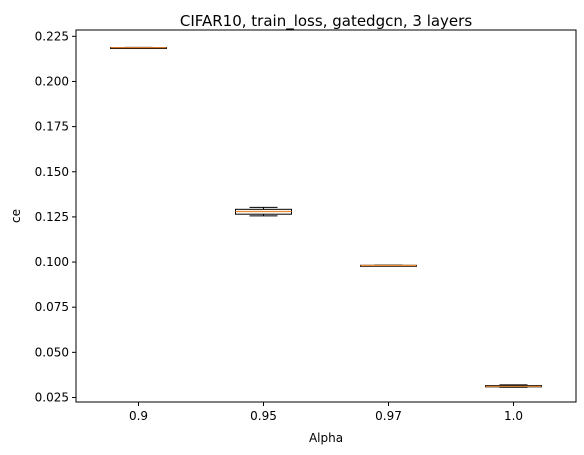  Describe the element at coordinates (326, 412) in the screenshot. I see `x-axis: 0.9 0.95 0.97 1.0` at that location.